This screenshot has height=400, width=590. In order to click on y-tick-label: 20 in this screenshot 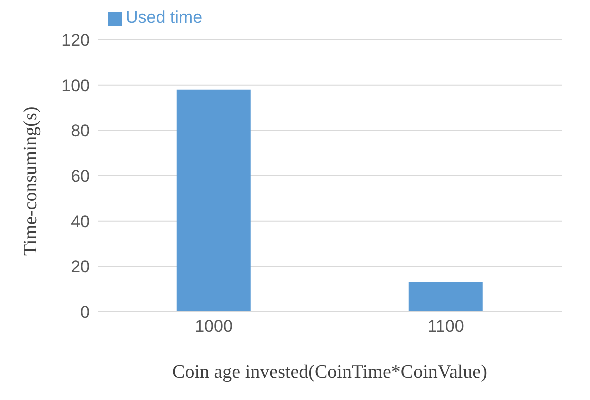, I will do `click(80, 267)`.